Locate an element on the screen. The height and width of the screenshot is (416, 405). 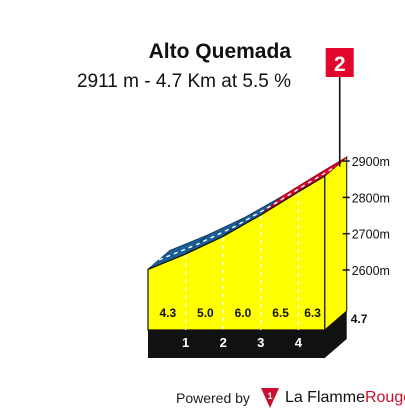
gradient-label: 4.3 is located at coordinates (167, 313).